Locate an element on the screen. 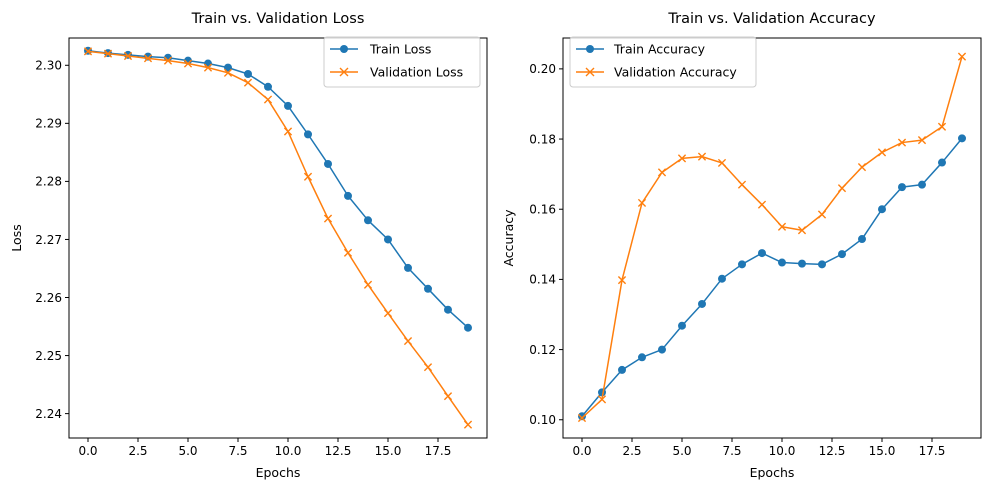 The width and height of the screenshot is (989, 490). y-tick-label: 0.16 is located at coordinates (542, 210).